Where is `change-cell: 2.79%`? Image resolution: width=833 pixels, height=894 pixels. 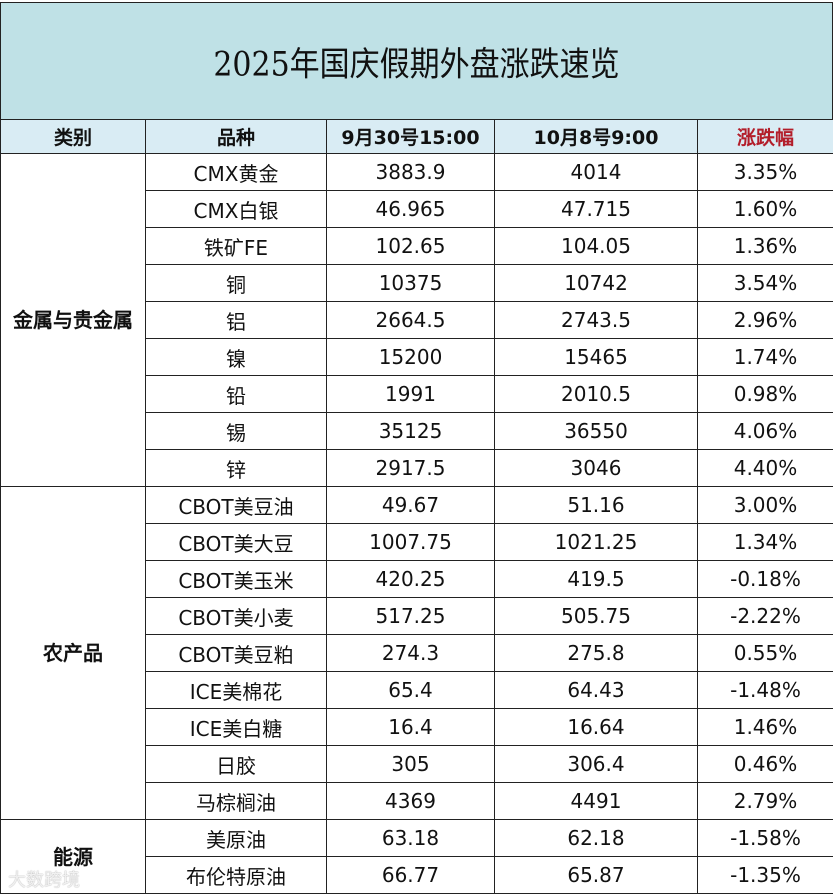 change-cell: 2.79% is located at coordinates (765, 801).